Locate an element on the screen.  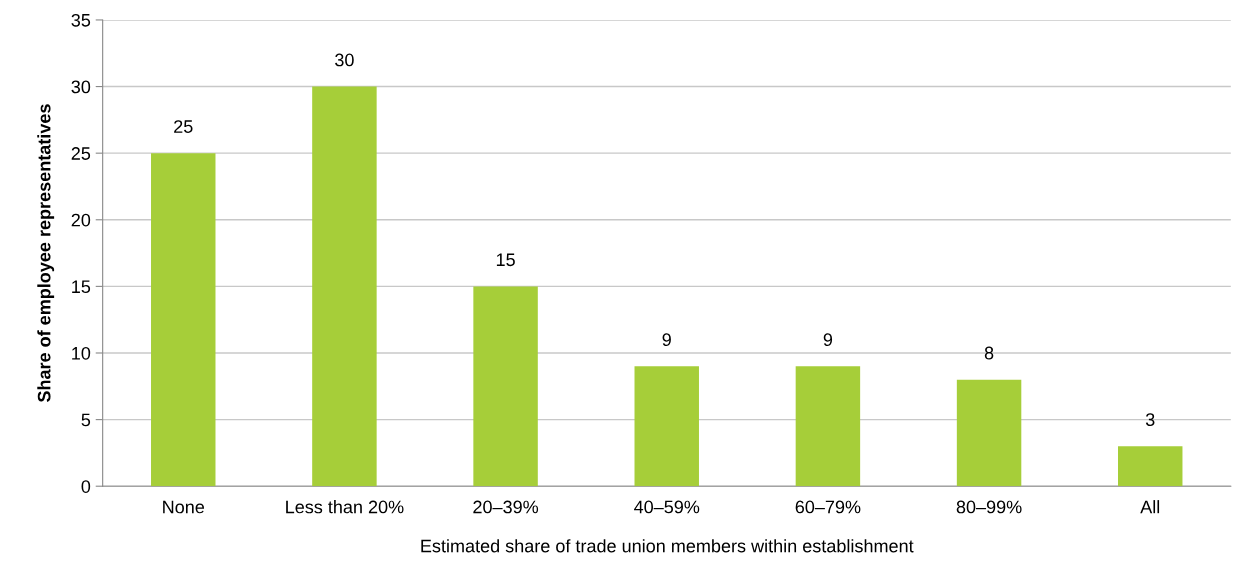
data-label: 25 is located at coordinates (183, 126).